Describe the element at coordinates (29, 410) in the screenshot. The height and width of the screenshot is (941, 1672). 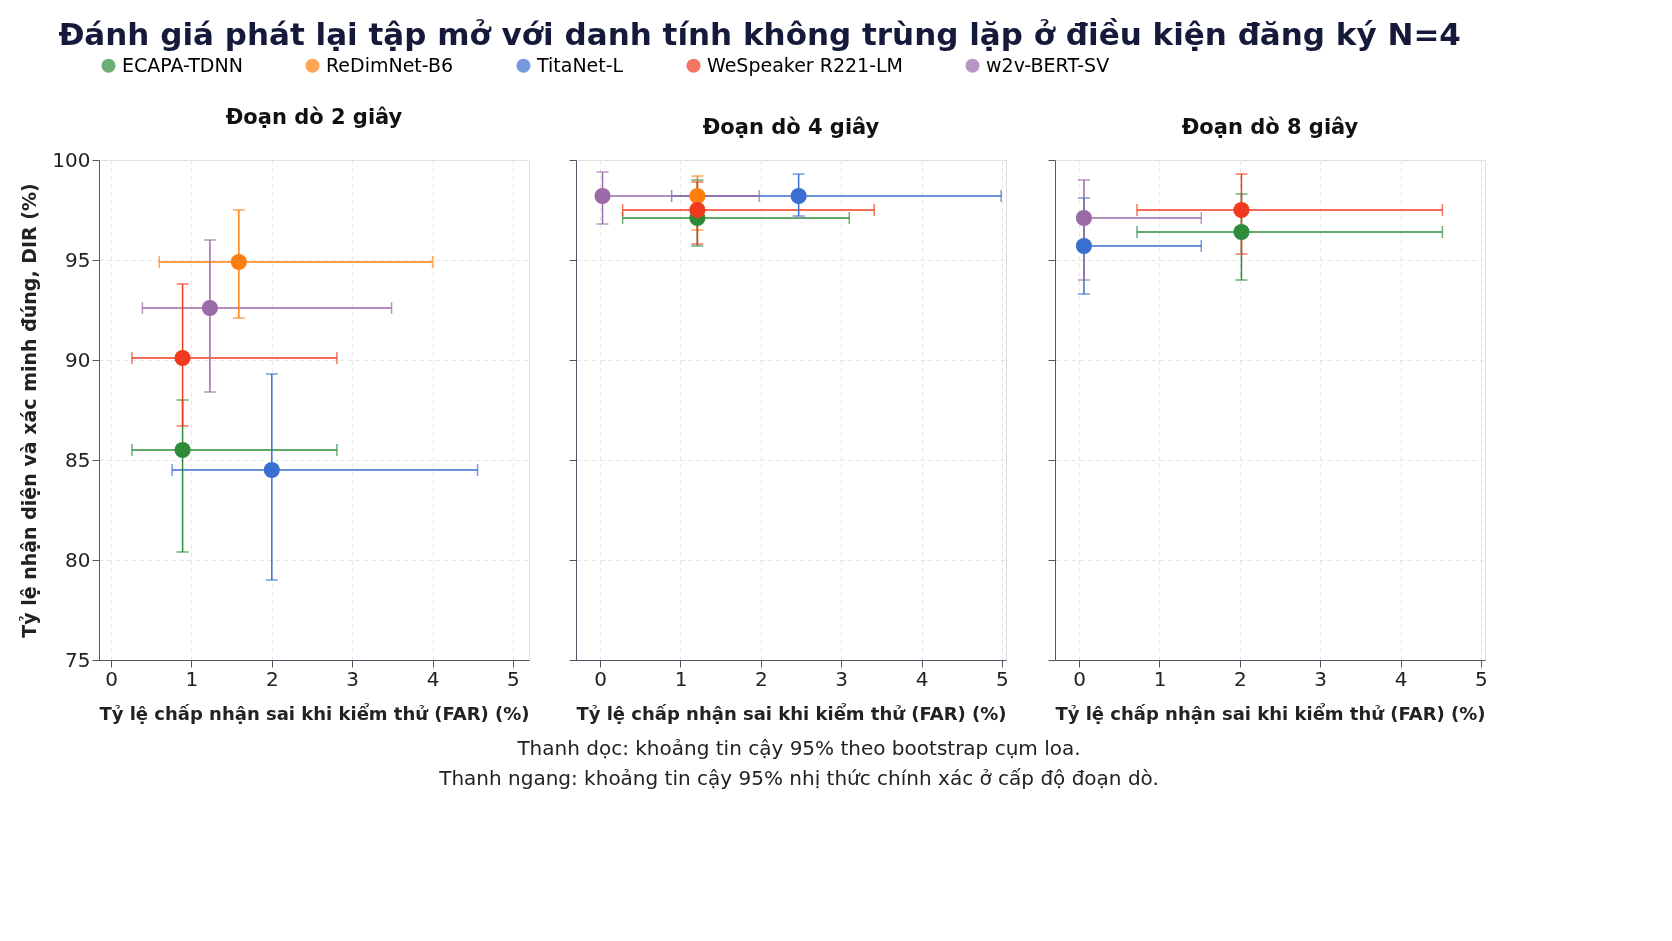
I see `y-axis-title: Tỷ lệ nhận diện và xác minh đúng, DIR (%)` at that location.